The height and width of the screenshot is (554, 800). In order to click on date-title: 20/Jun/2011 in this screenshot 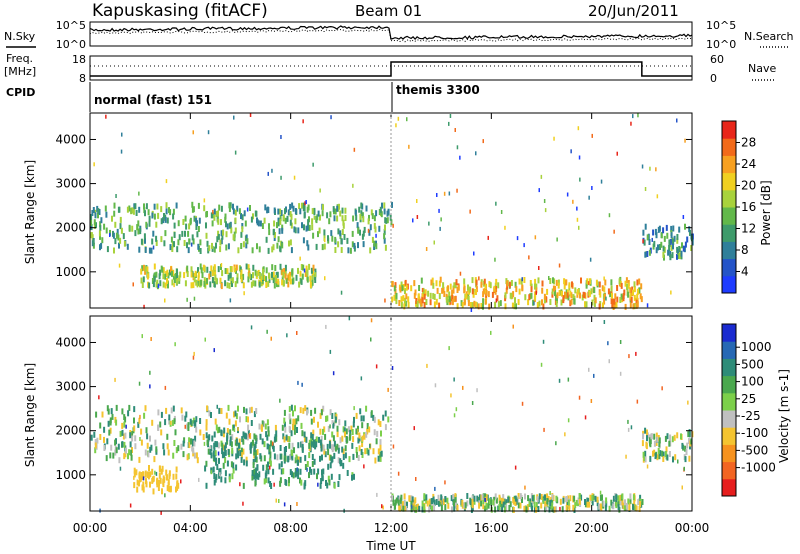, I will do `click(633, 11)`.